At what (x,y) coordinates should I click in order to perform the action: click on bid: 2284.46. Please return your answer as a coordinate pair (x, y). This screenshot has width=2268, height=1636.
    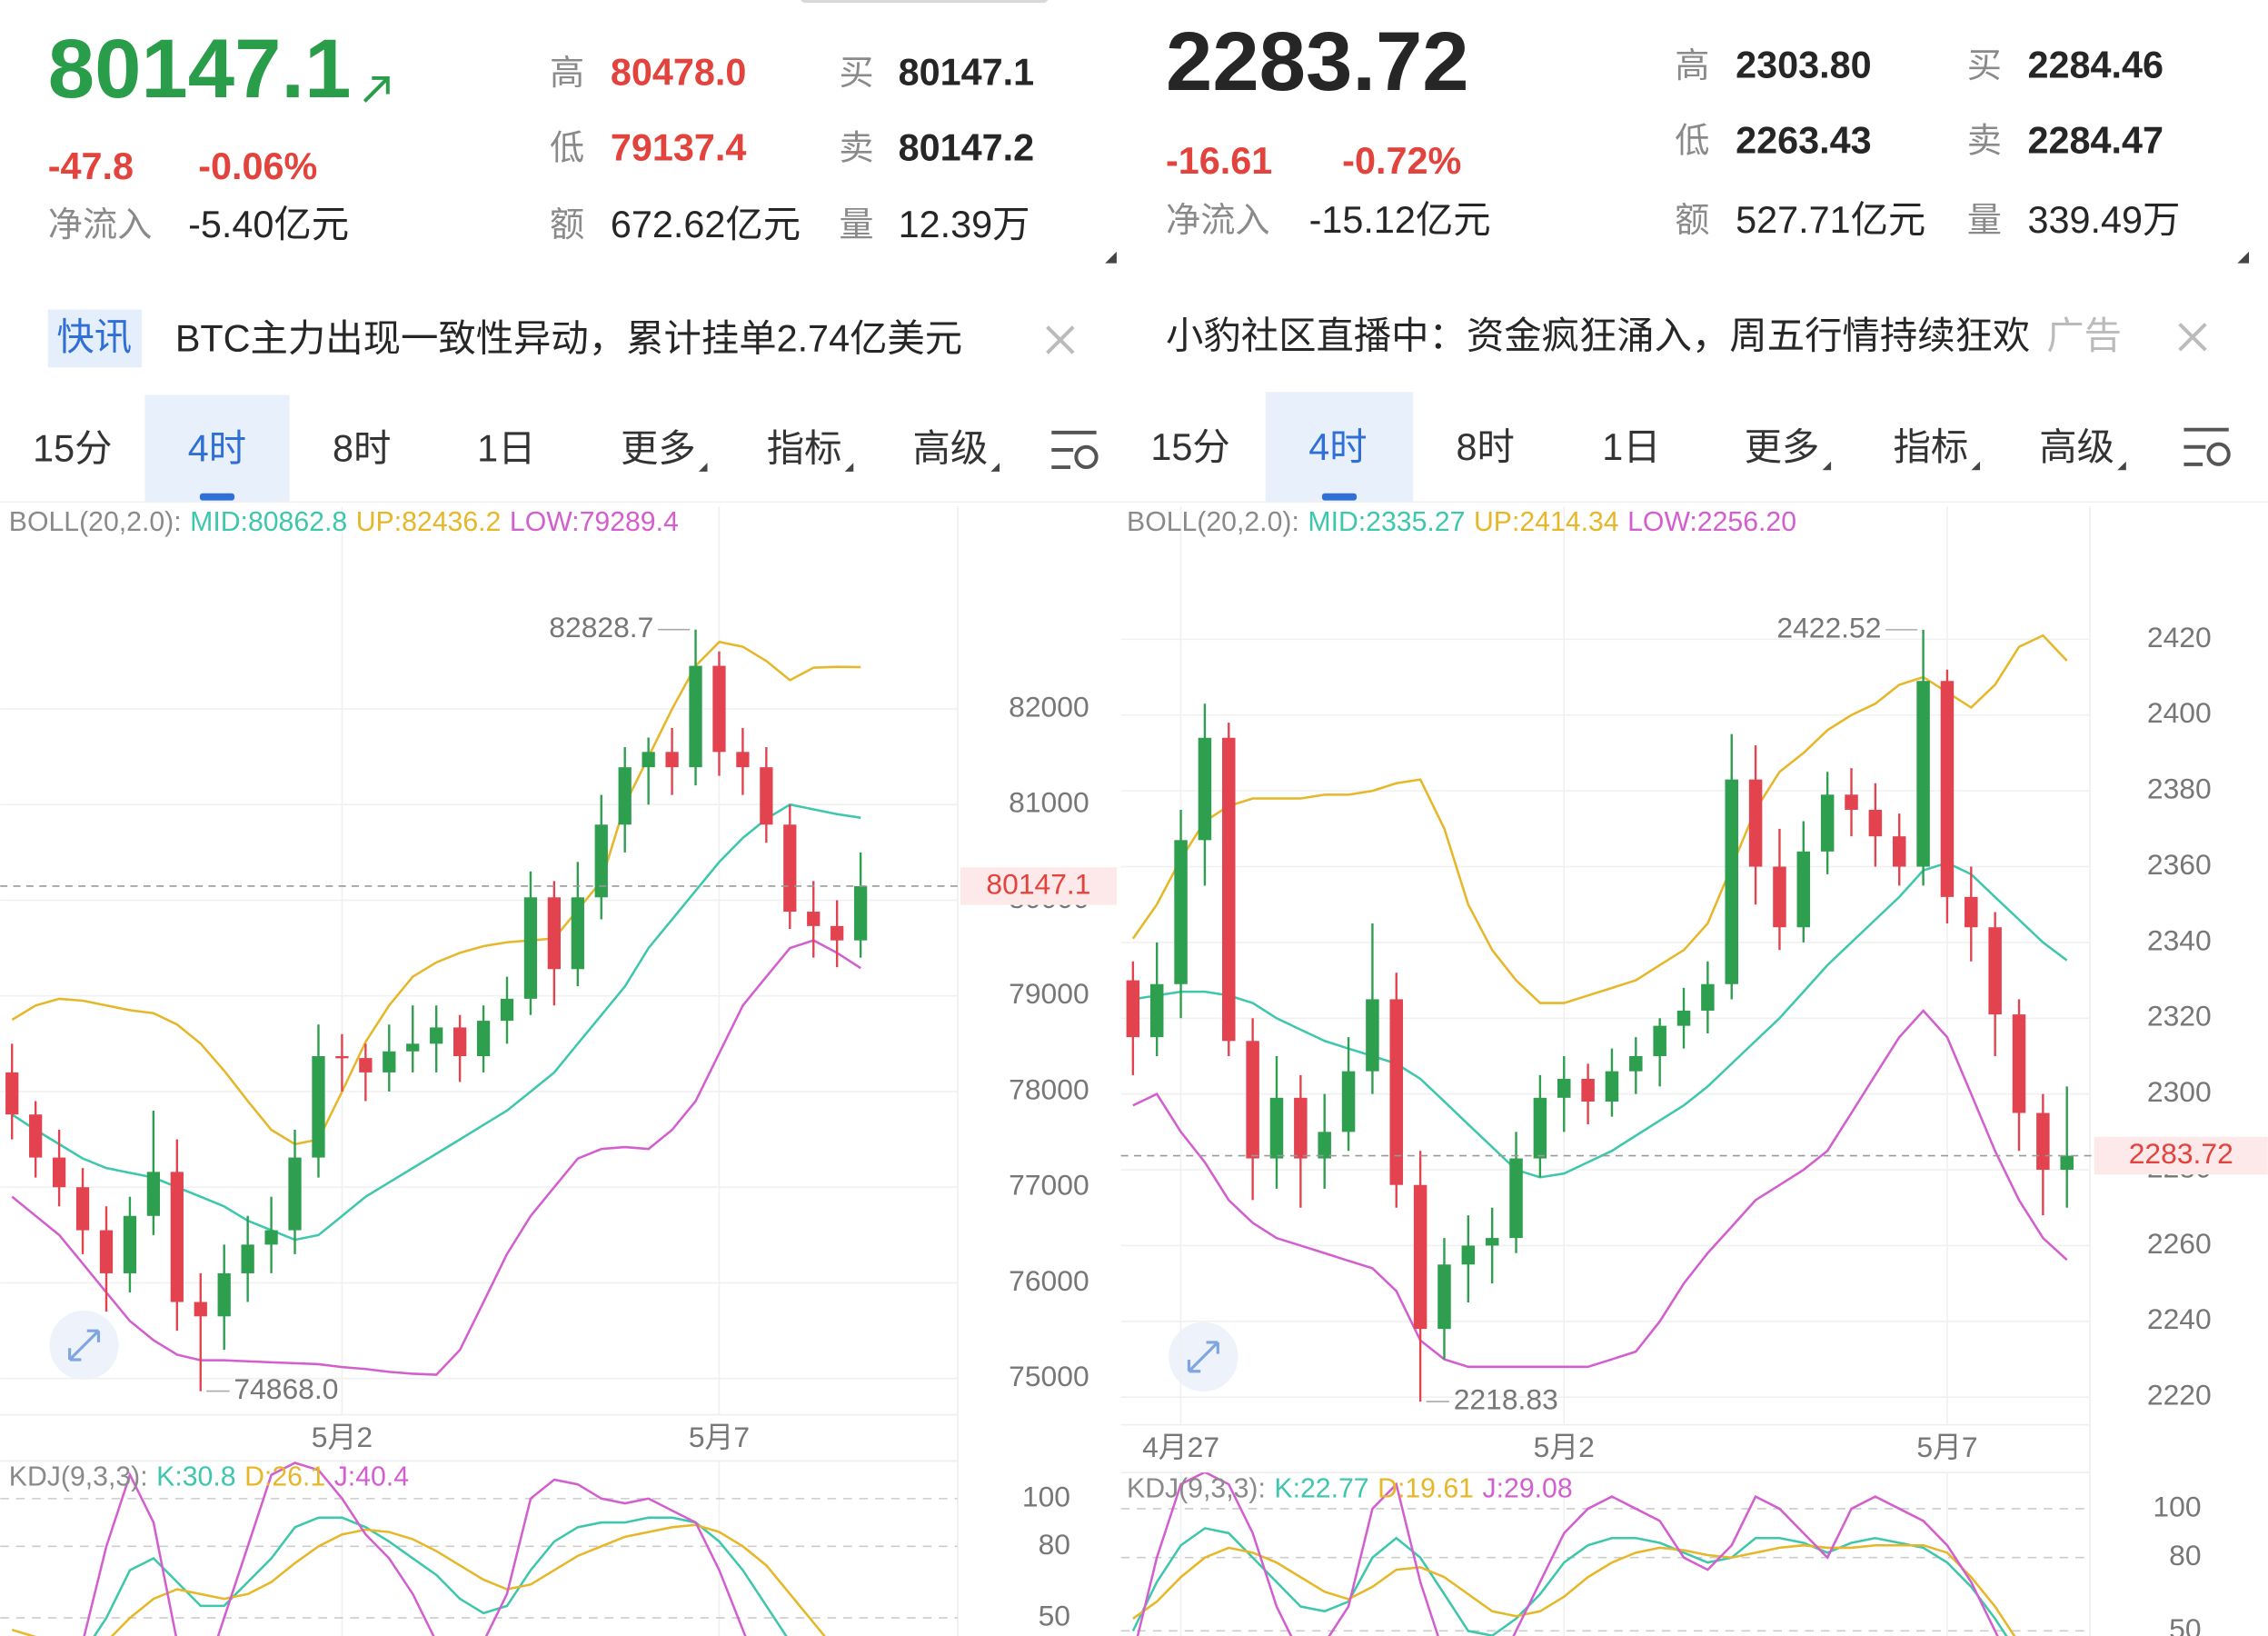
    Looking at the image, I should click on (2096, 65).